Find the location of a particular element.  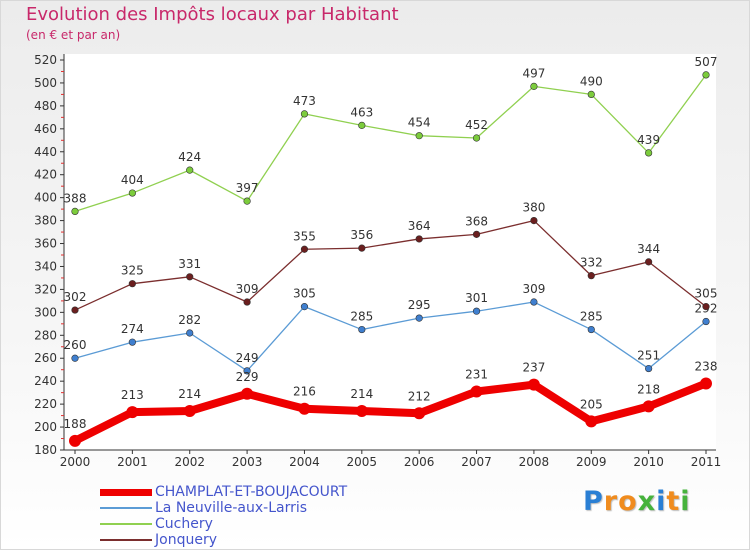

y-tick-label: 360 is located at coordinates (45, 244).